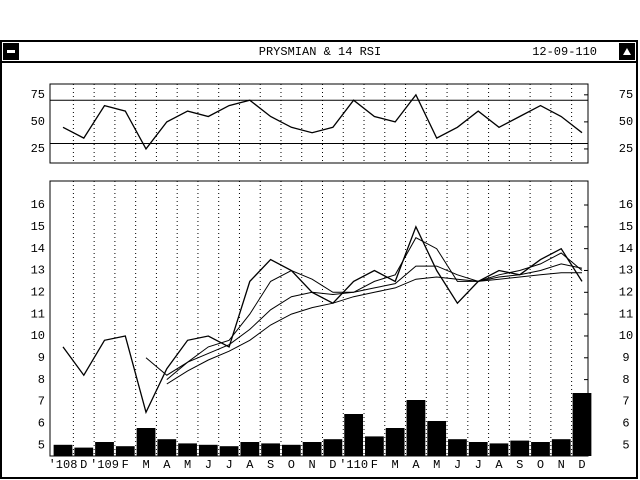 The height and width of the screenshot is (480, 640). I want to click on y-tick-label-right: 6, so click(625, 423).